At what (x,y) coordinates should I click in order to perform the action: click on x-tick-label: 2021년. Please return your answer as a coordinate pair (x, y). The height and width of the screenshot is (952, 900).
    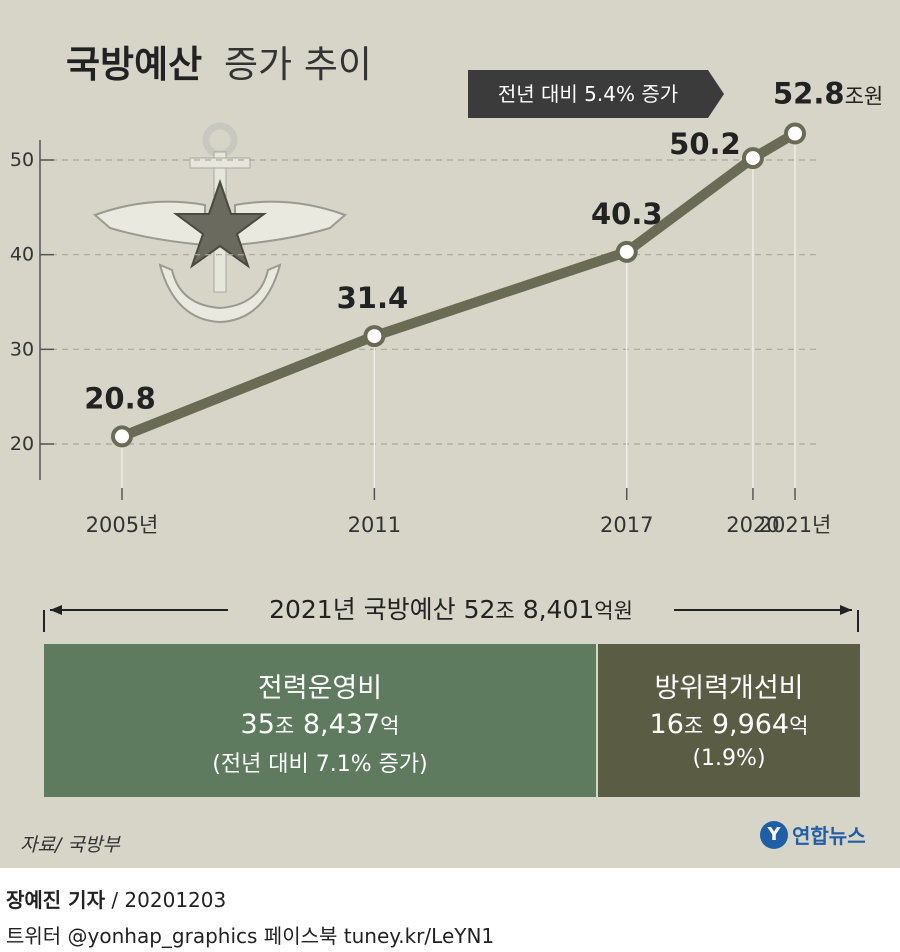
    Looking at the image, I should click on (795, 525).